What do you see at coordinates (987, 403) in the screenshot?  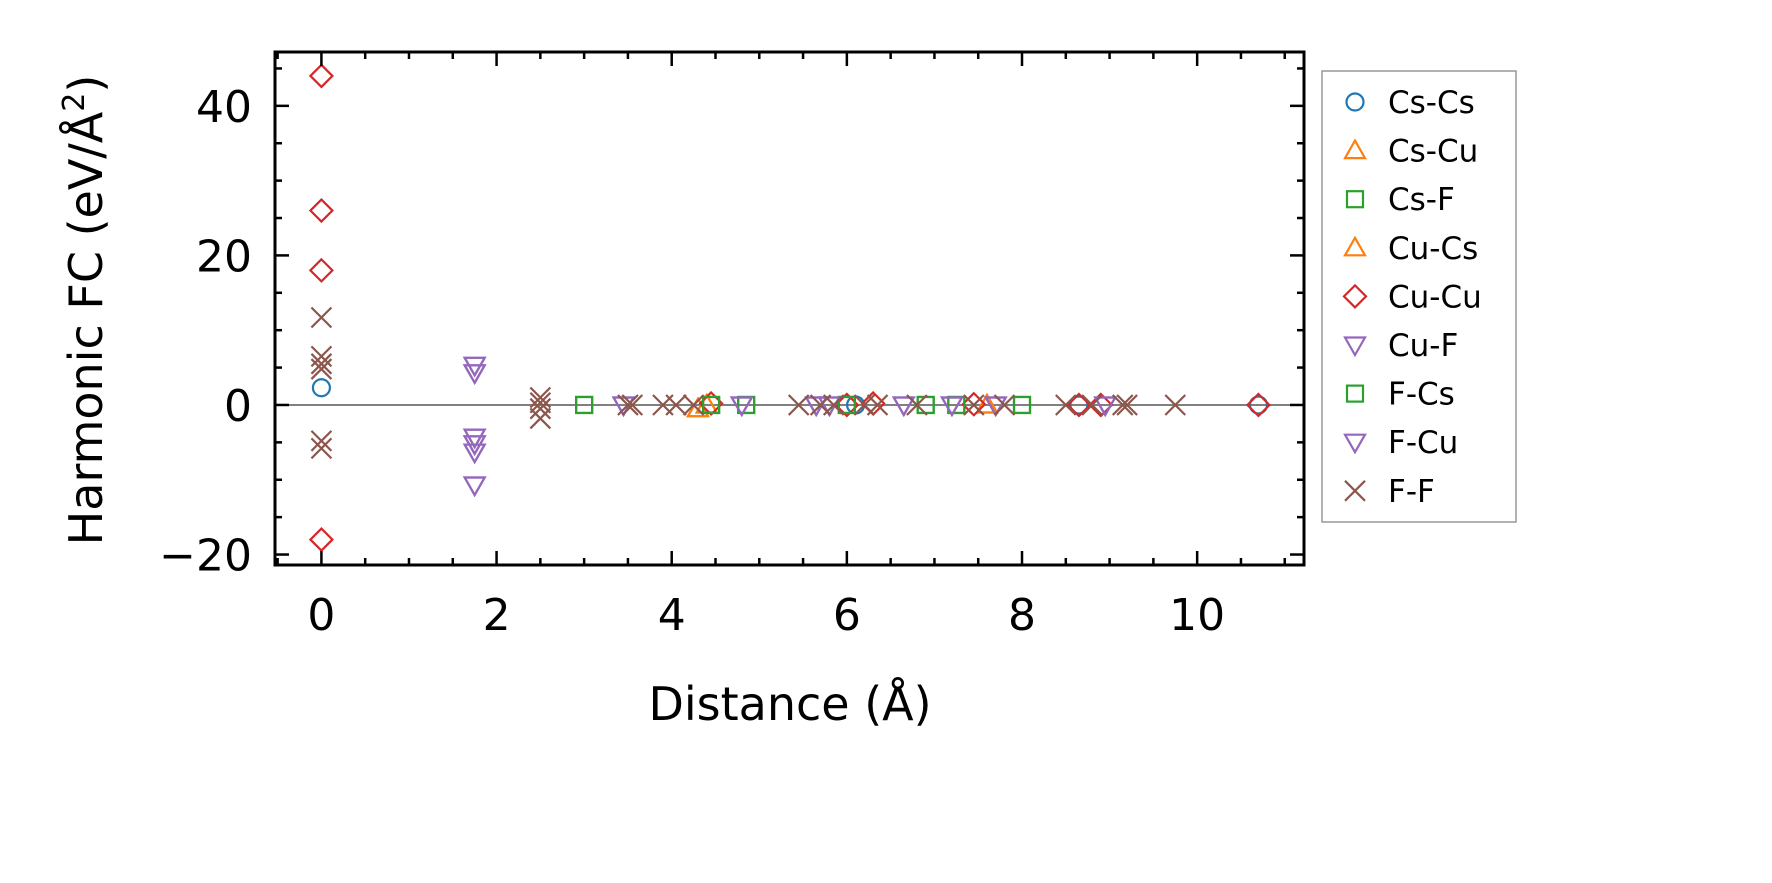 I see `point-Cu-Cs` at bounding box center [987, 403].